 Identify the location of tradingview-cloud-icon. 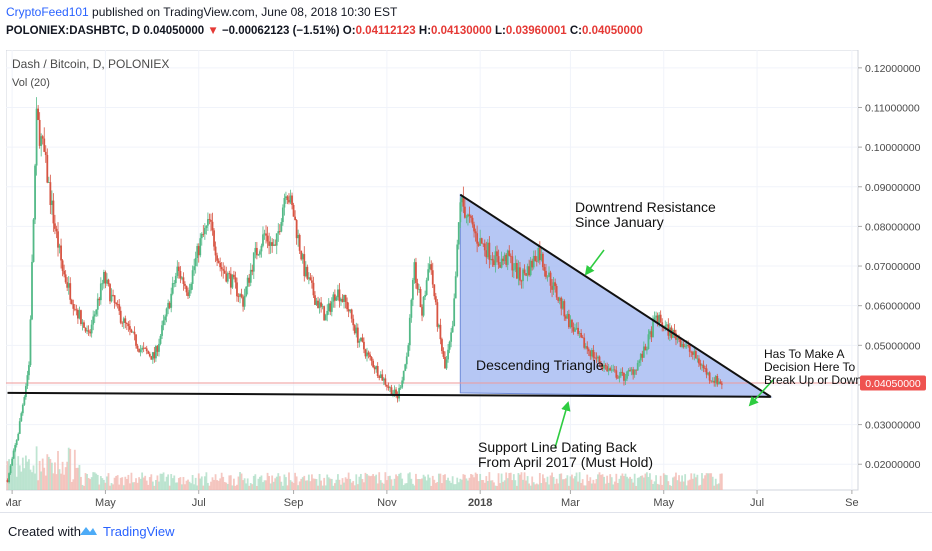
(88, 530).